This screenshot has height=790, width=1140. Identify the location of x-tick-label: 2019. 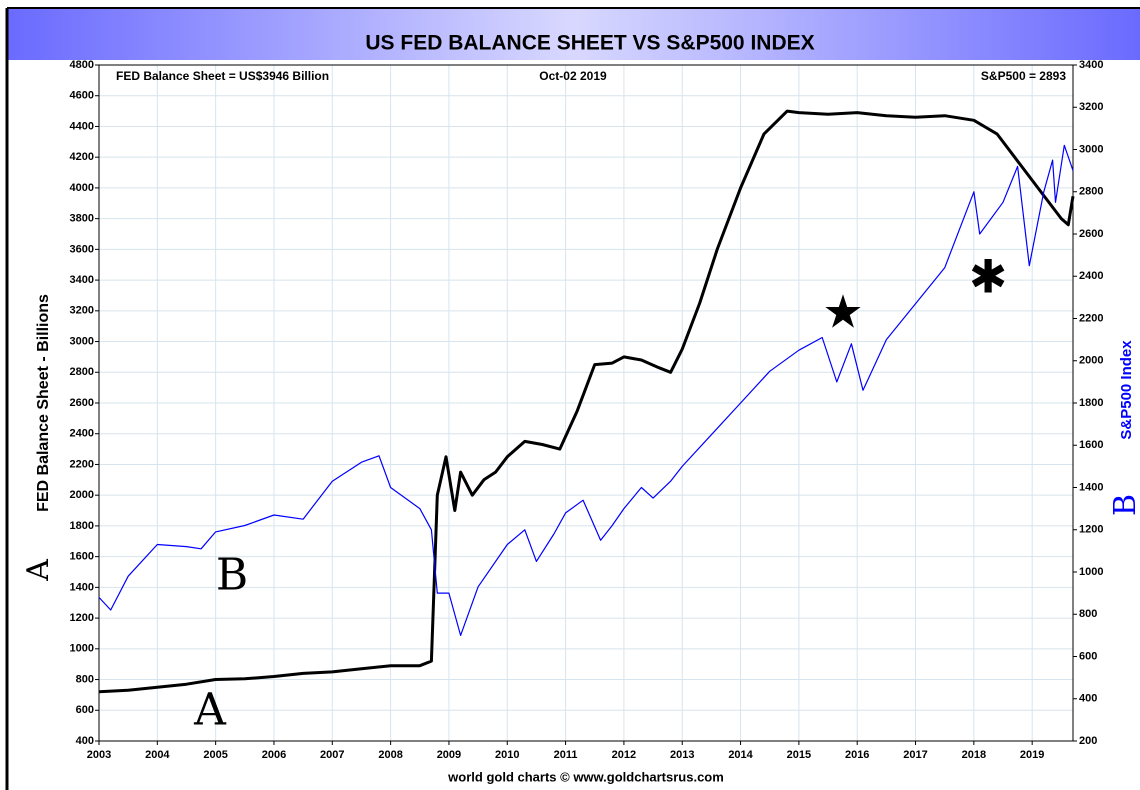
(1032, 755).